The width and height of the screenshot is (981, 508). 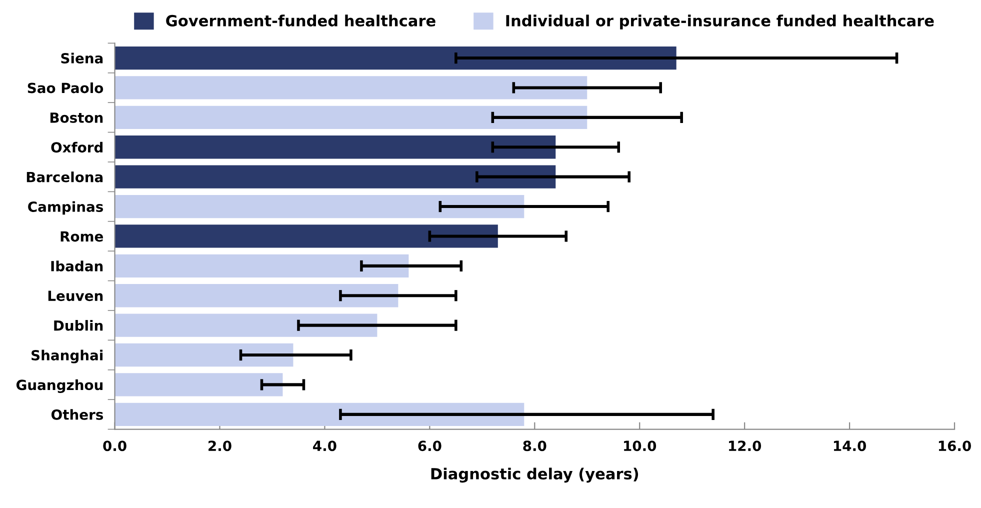 What do you see at coordinates (220, 446) in the screenshot?
I see `x-tick-label: 2.0` at bounding box center [220, 446].